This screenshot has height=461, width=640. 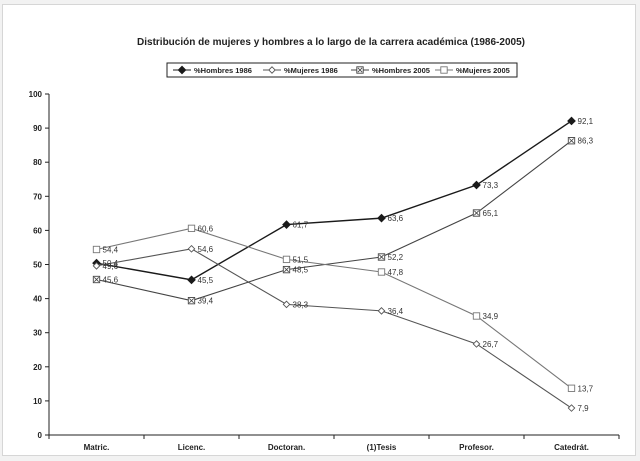 What do you see at coordinates (37, 299) in the screenshot?
I see `y-tick-label: 40` at bounding box center [37, 299].